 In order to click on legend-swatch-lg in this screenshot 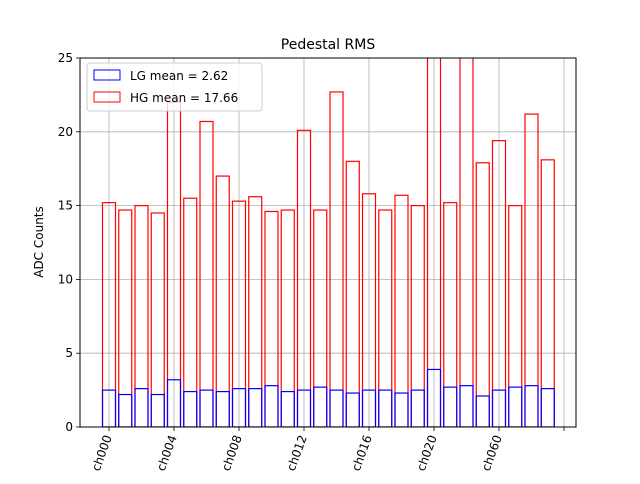, I will do `click(107, 75)`.